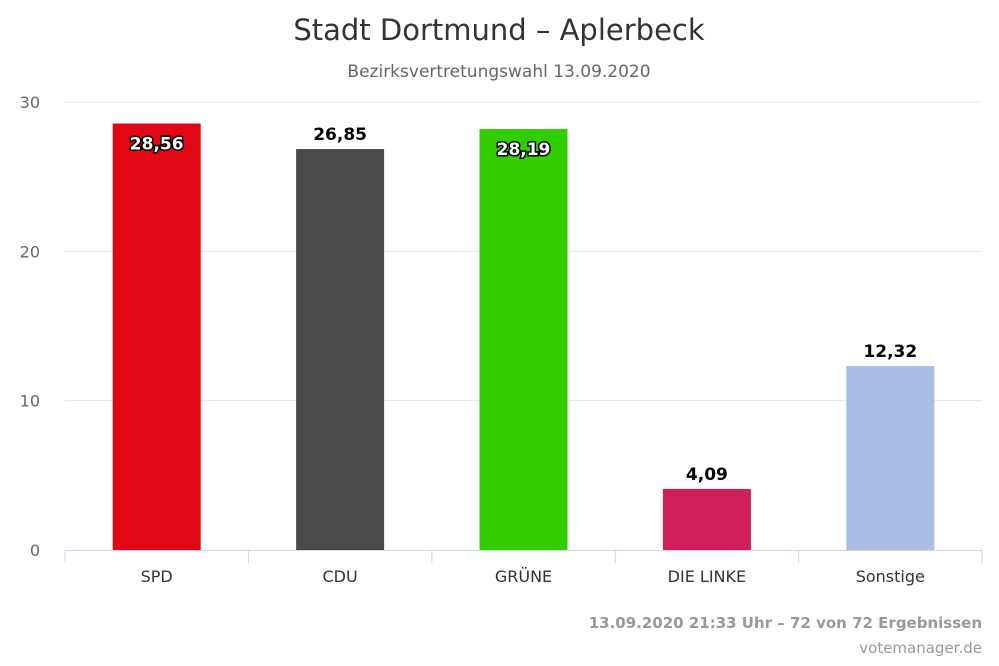 Image resolution: width=999 pixels, height=666 pixels. I want to click on data-label: 28,19, so click(524, 150).